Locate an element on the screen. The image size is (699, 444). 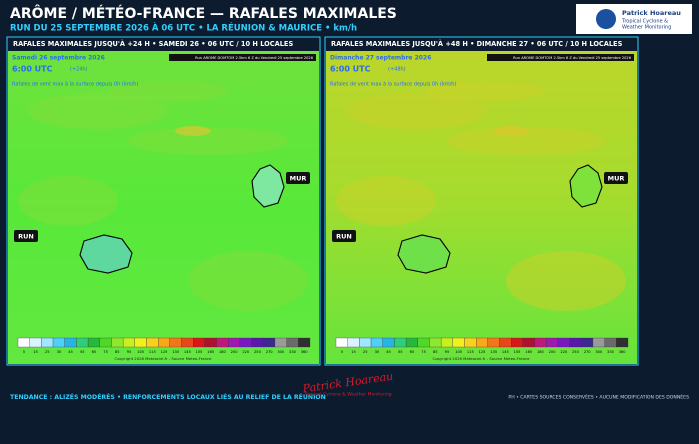
map-lead: (+48h) is located at coordinates (397, 70).